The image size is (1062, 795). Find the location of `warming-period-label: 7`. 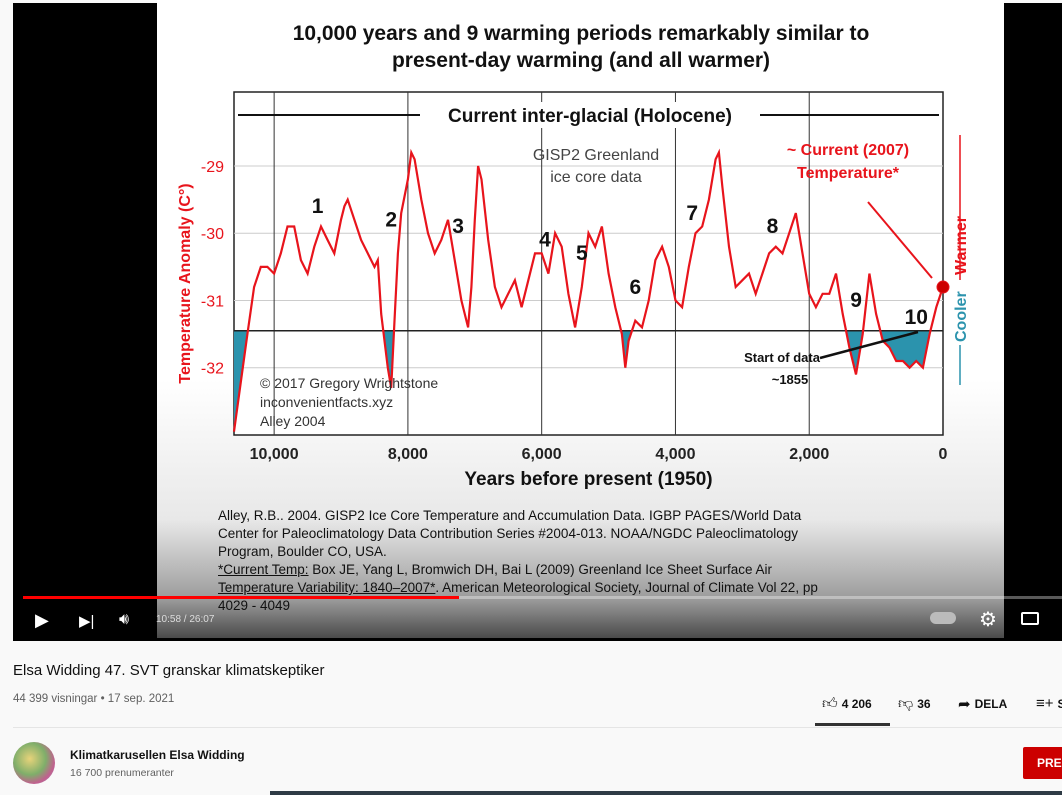

warming-period-label: 7 is located at coordinates (692, 213).